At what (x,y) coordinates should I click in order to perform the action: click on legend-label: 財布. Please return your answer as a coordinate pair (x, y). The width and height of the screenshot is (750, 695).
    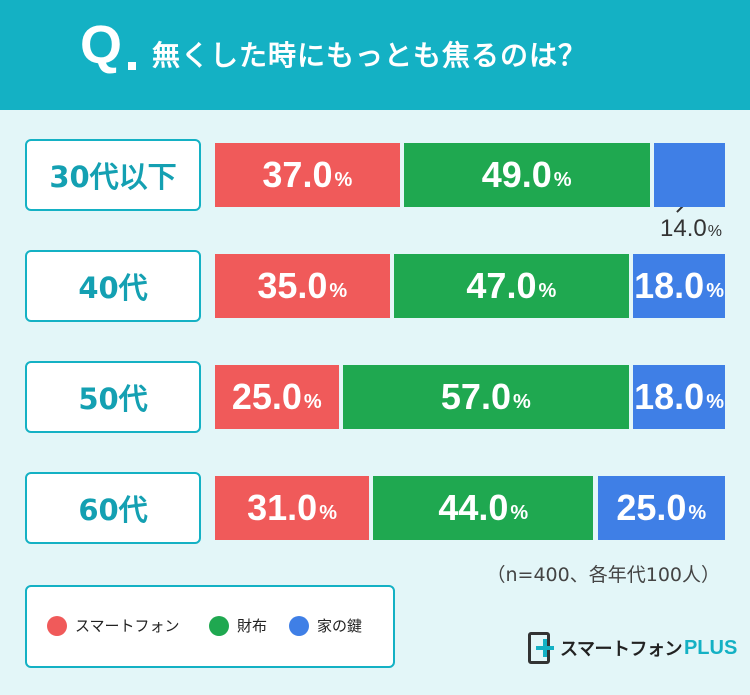
    Looking at the image, I should click on (252, 626).